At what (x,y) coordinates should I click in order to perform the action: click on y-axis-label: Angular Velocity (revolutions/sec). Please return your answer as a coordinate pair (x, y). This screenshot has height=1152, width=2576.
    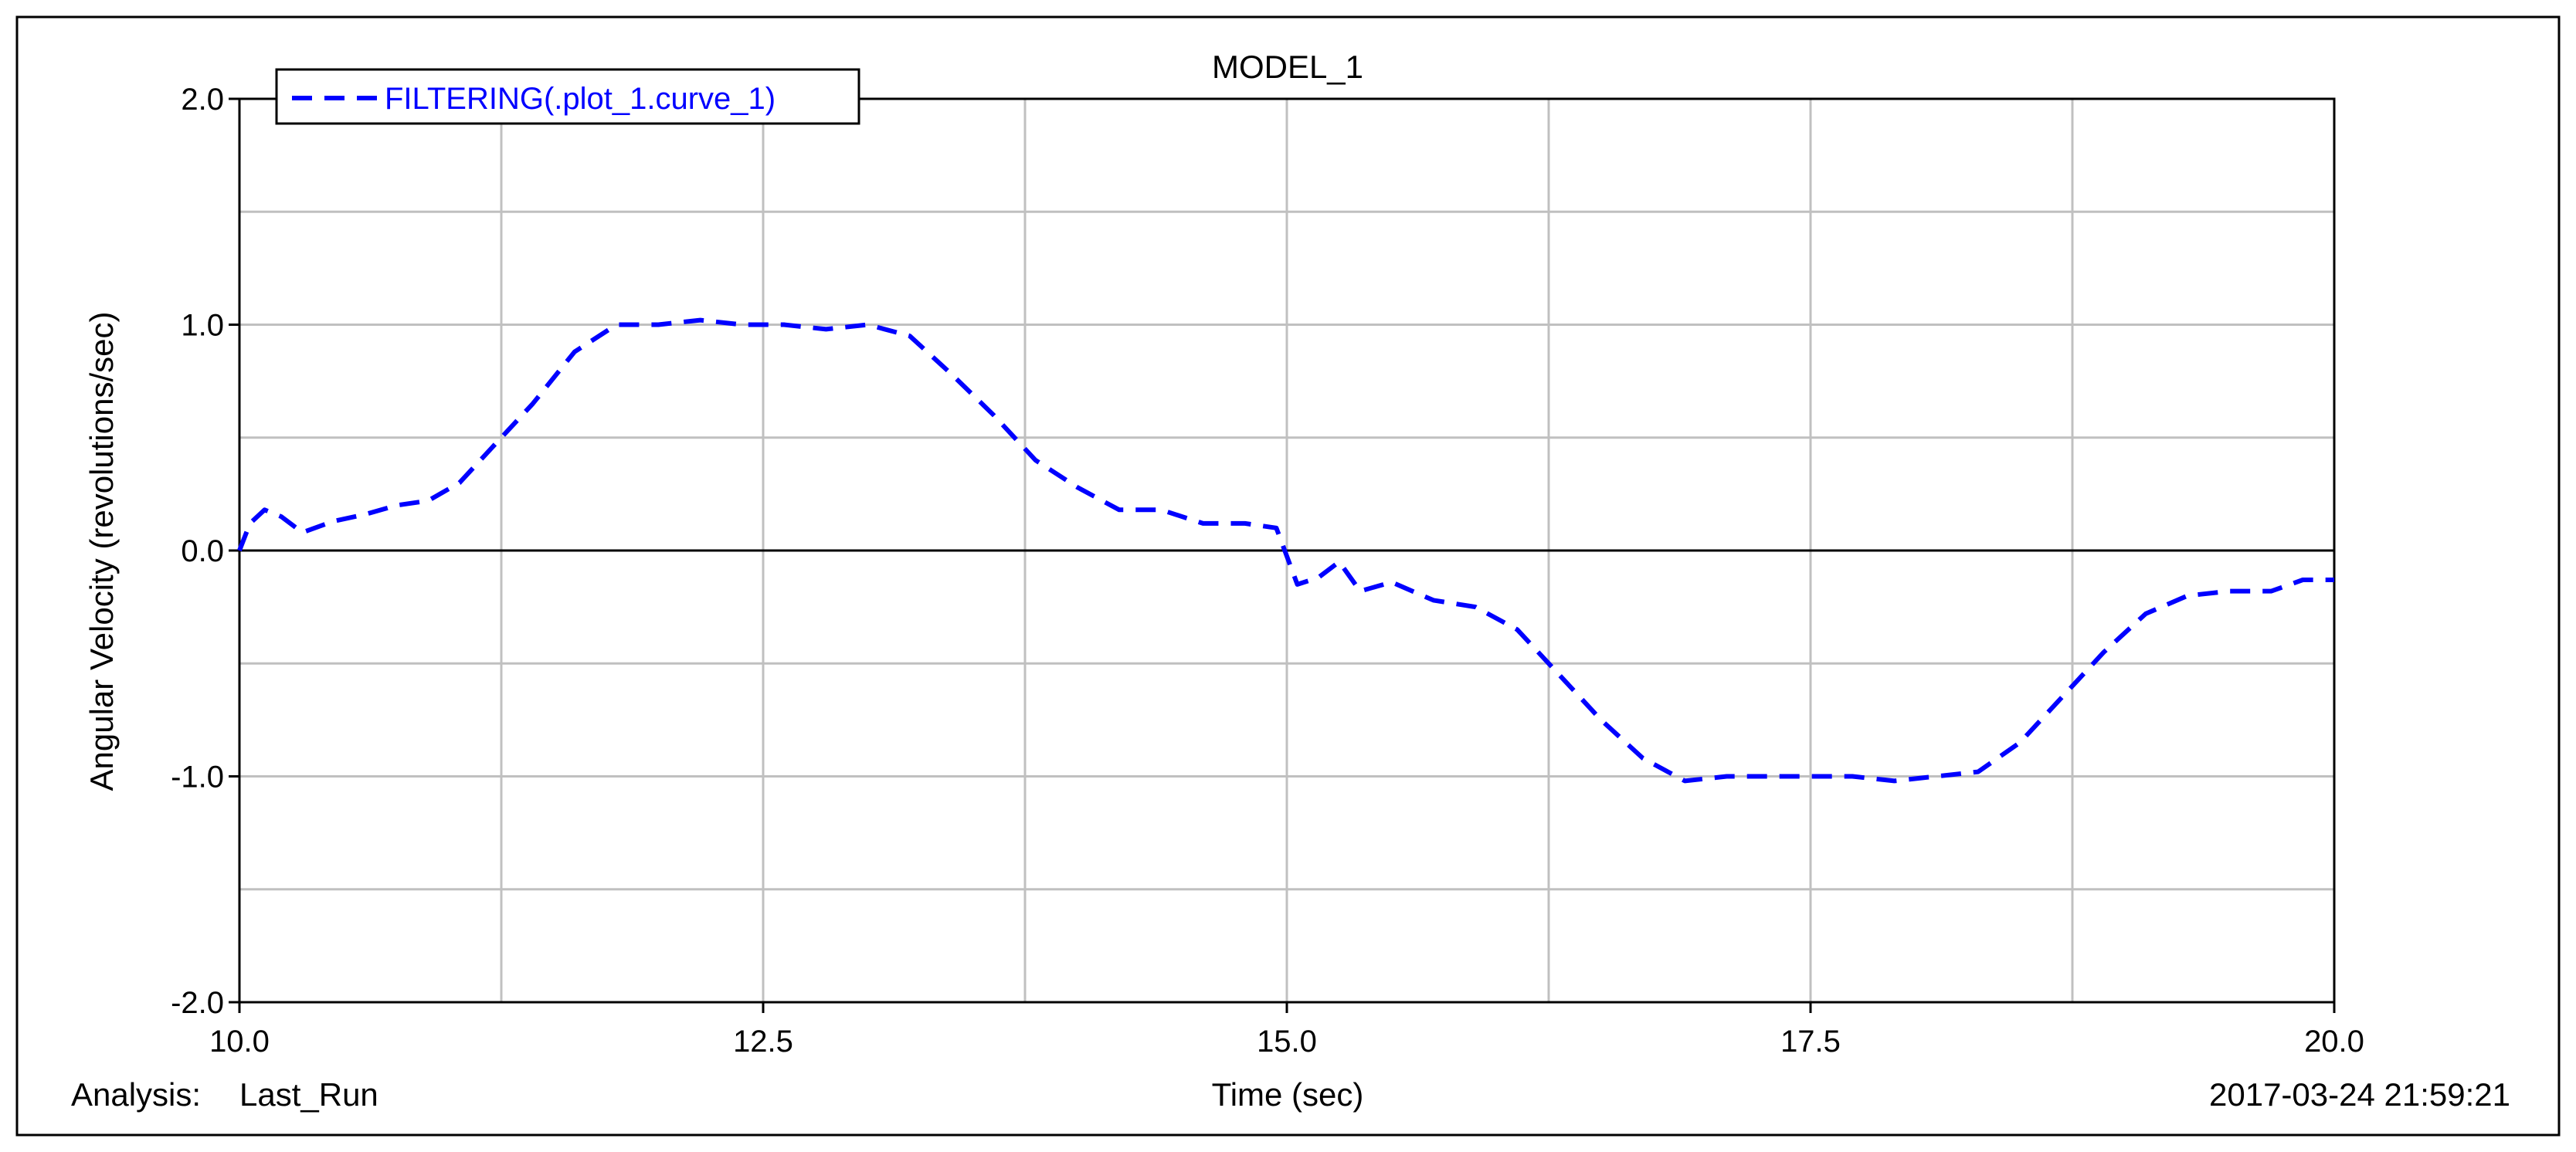
    Looking at the image, I should click on (101, 551).